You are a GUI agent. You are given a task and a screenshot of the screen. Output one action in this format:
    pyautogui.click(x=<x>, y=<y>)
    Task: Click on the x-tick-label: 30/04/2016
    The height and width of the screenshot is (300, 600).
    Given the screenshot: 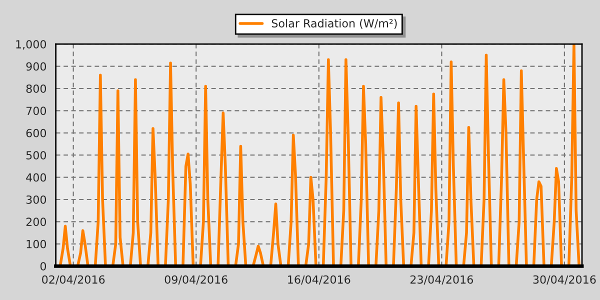 What is the action you would take?
    pyautogui.click(x=564, y=280)
    